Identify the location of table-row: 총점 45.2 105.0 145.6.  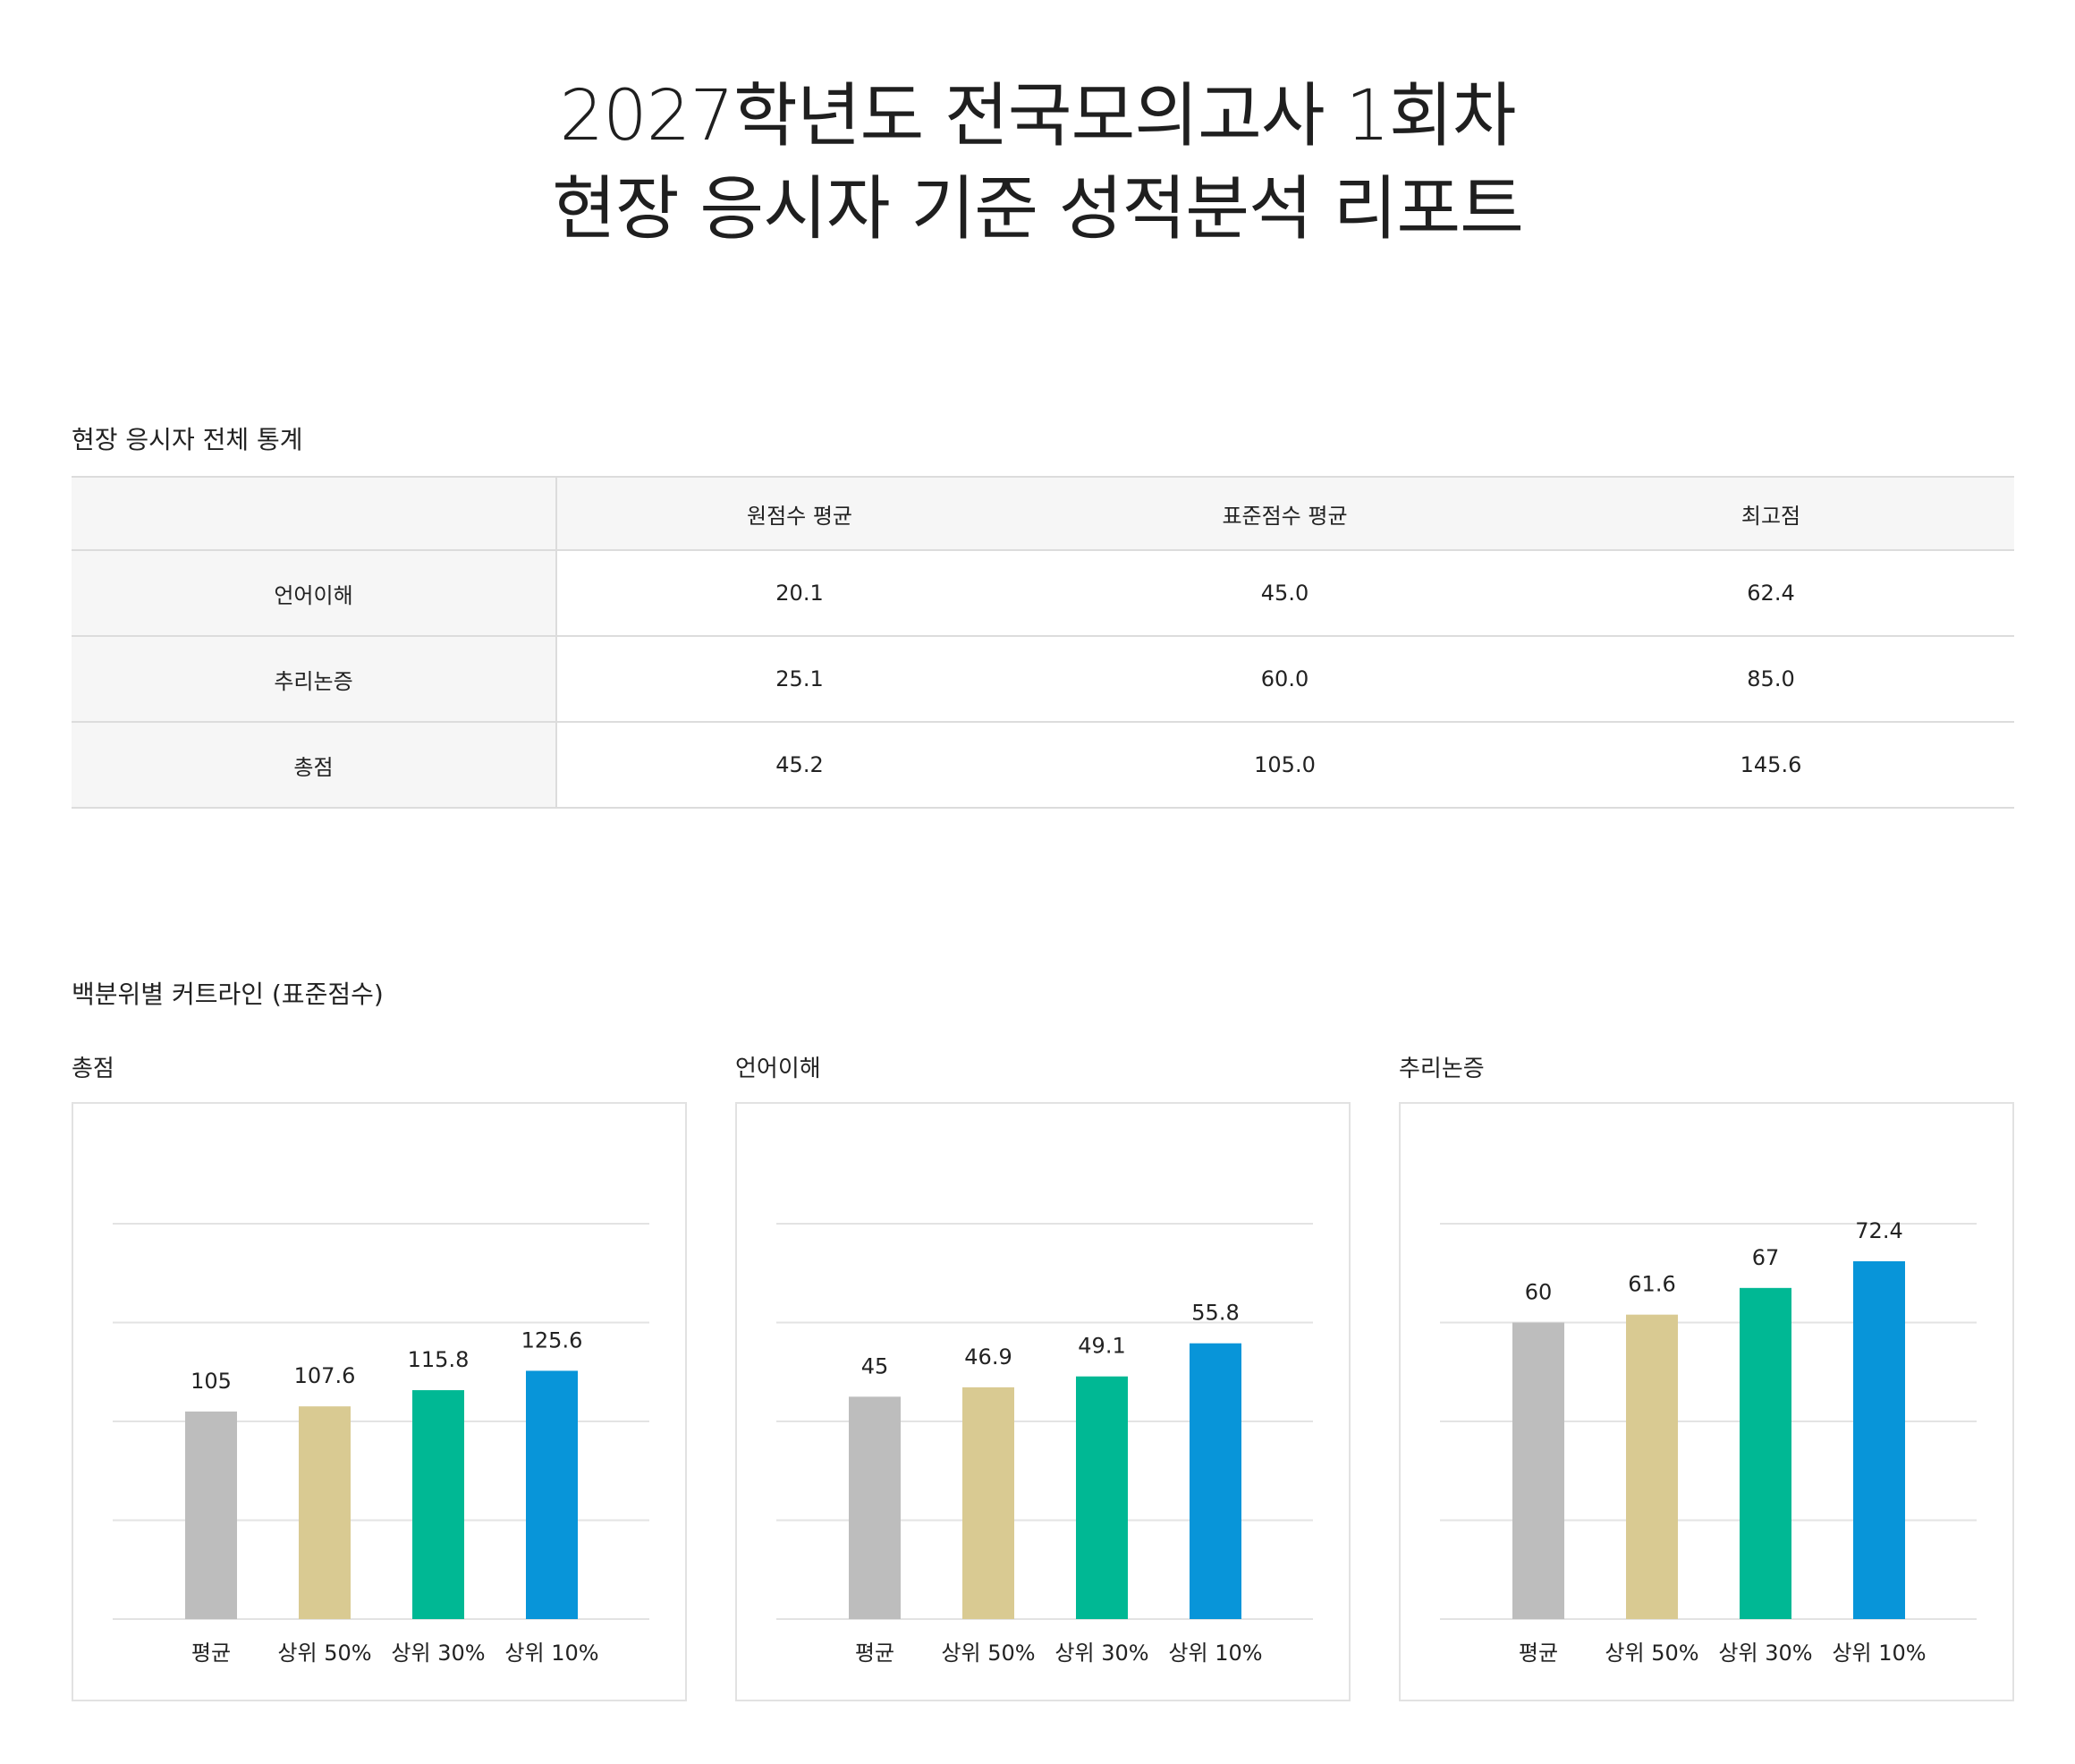
(1043, 765).